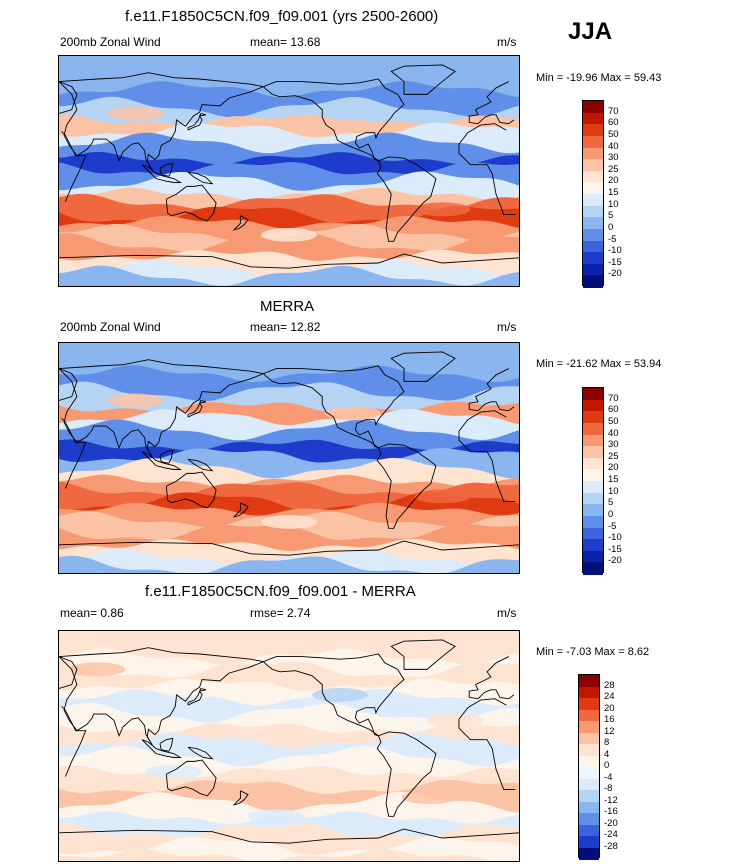 The image size is (733, 866). Describe the element at coordinates (609, 685) in the screenshot. I see `colorbar-tick-label: 28` at that location.